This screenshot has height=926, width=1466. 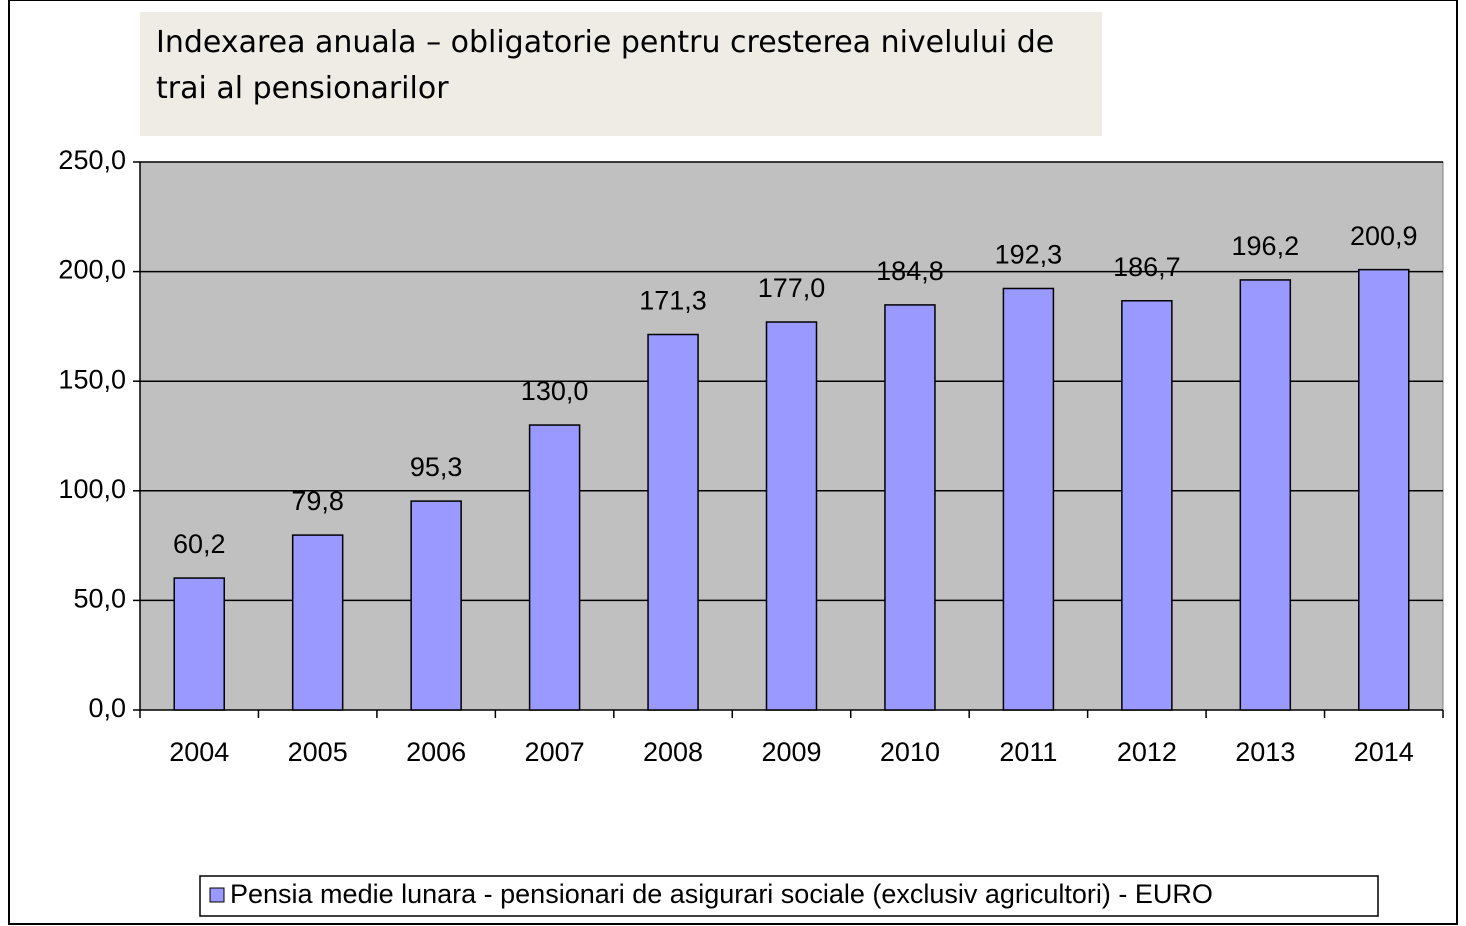 What do you see at coordinates (436, 467) in the screenshot?
I see `value-label: 95,3` at bounding box center [436, 467].